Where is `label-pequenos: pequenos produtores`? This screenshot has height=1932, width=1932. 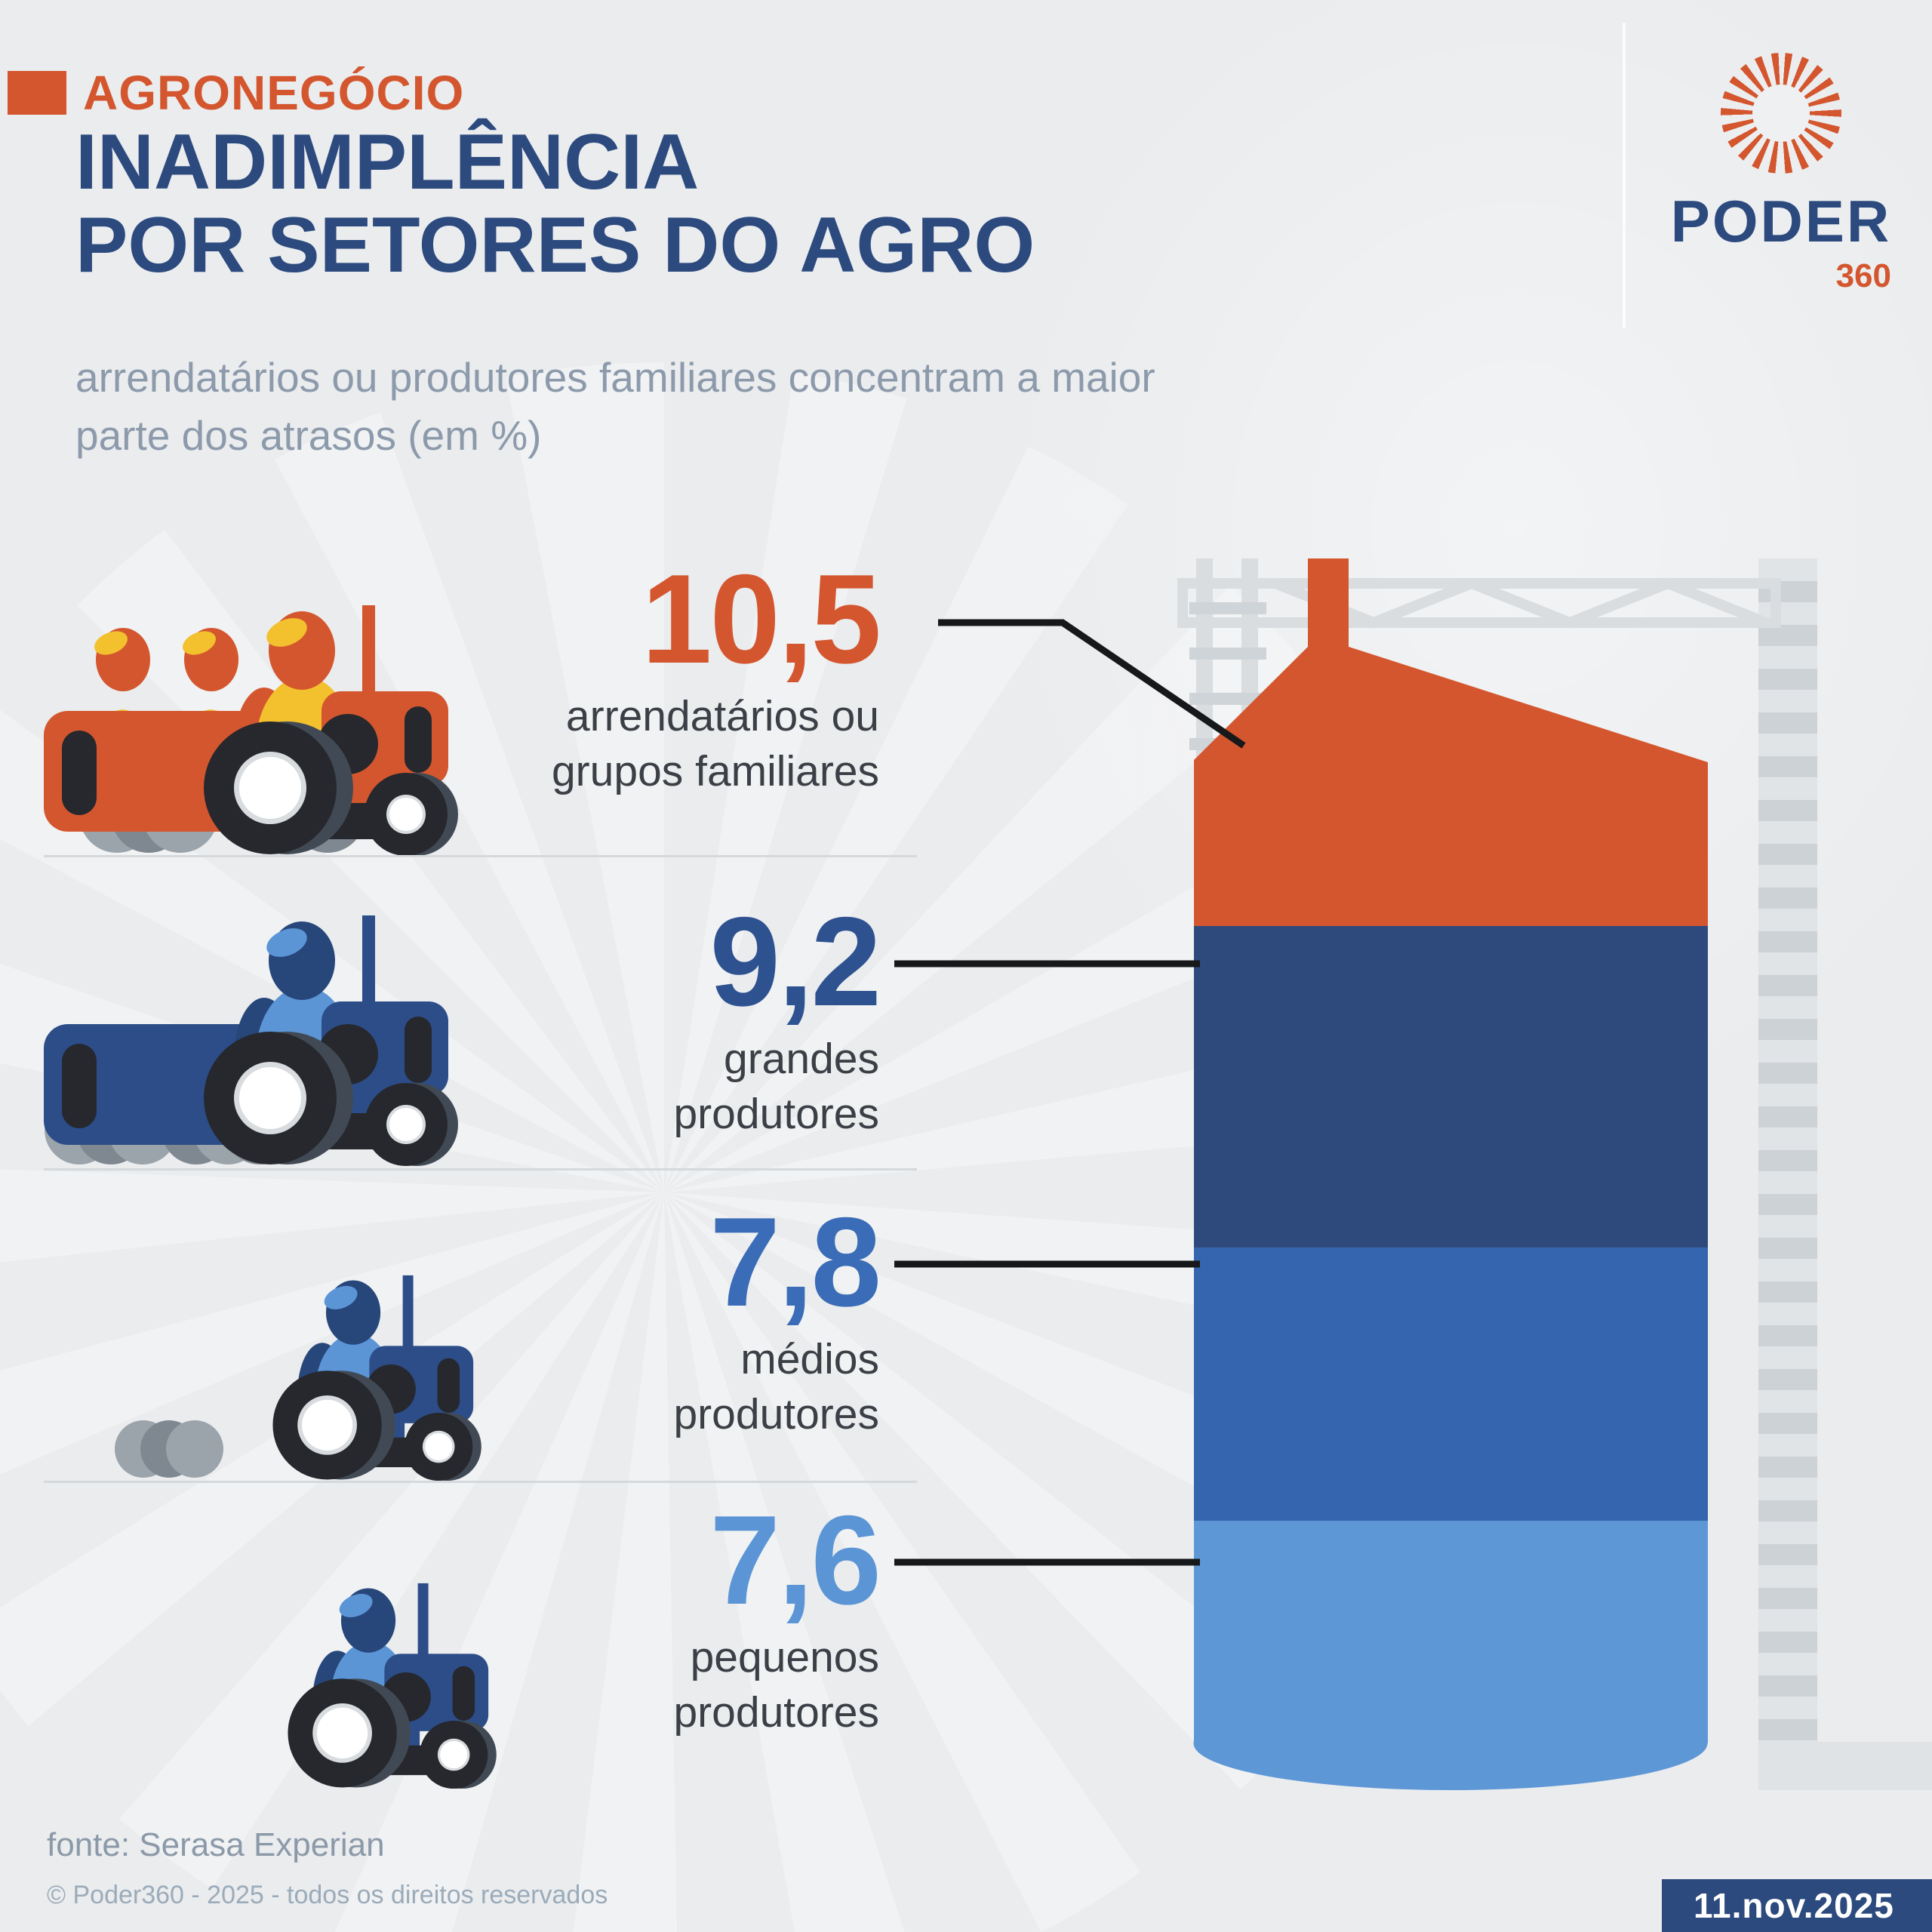
label-pequenos: pequenos produtores is located at coordinates (645, 1685).